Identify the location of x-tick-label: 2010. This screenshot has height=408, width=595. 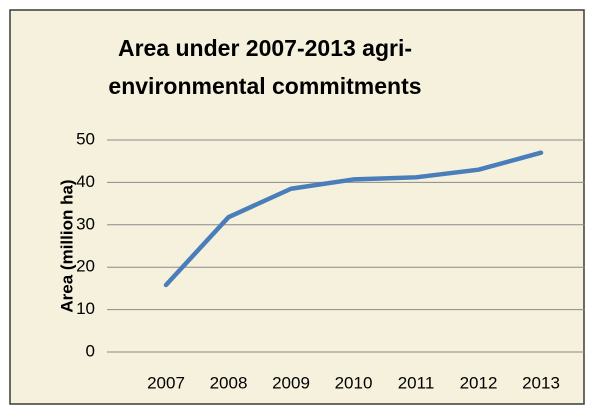
(354, 382).